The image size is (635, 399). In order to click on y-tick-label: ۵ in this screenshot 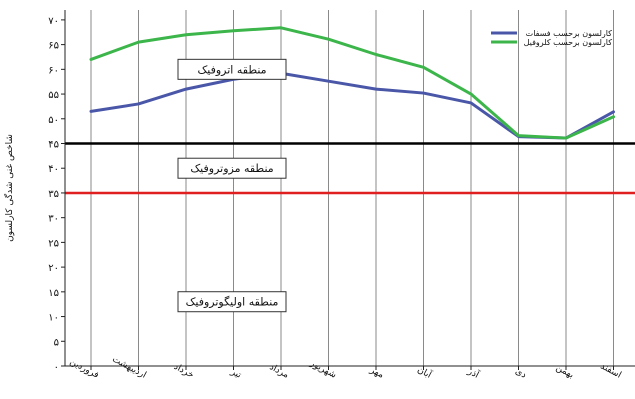, I will do `click(56, 342)`.